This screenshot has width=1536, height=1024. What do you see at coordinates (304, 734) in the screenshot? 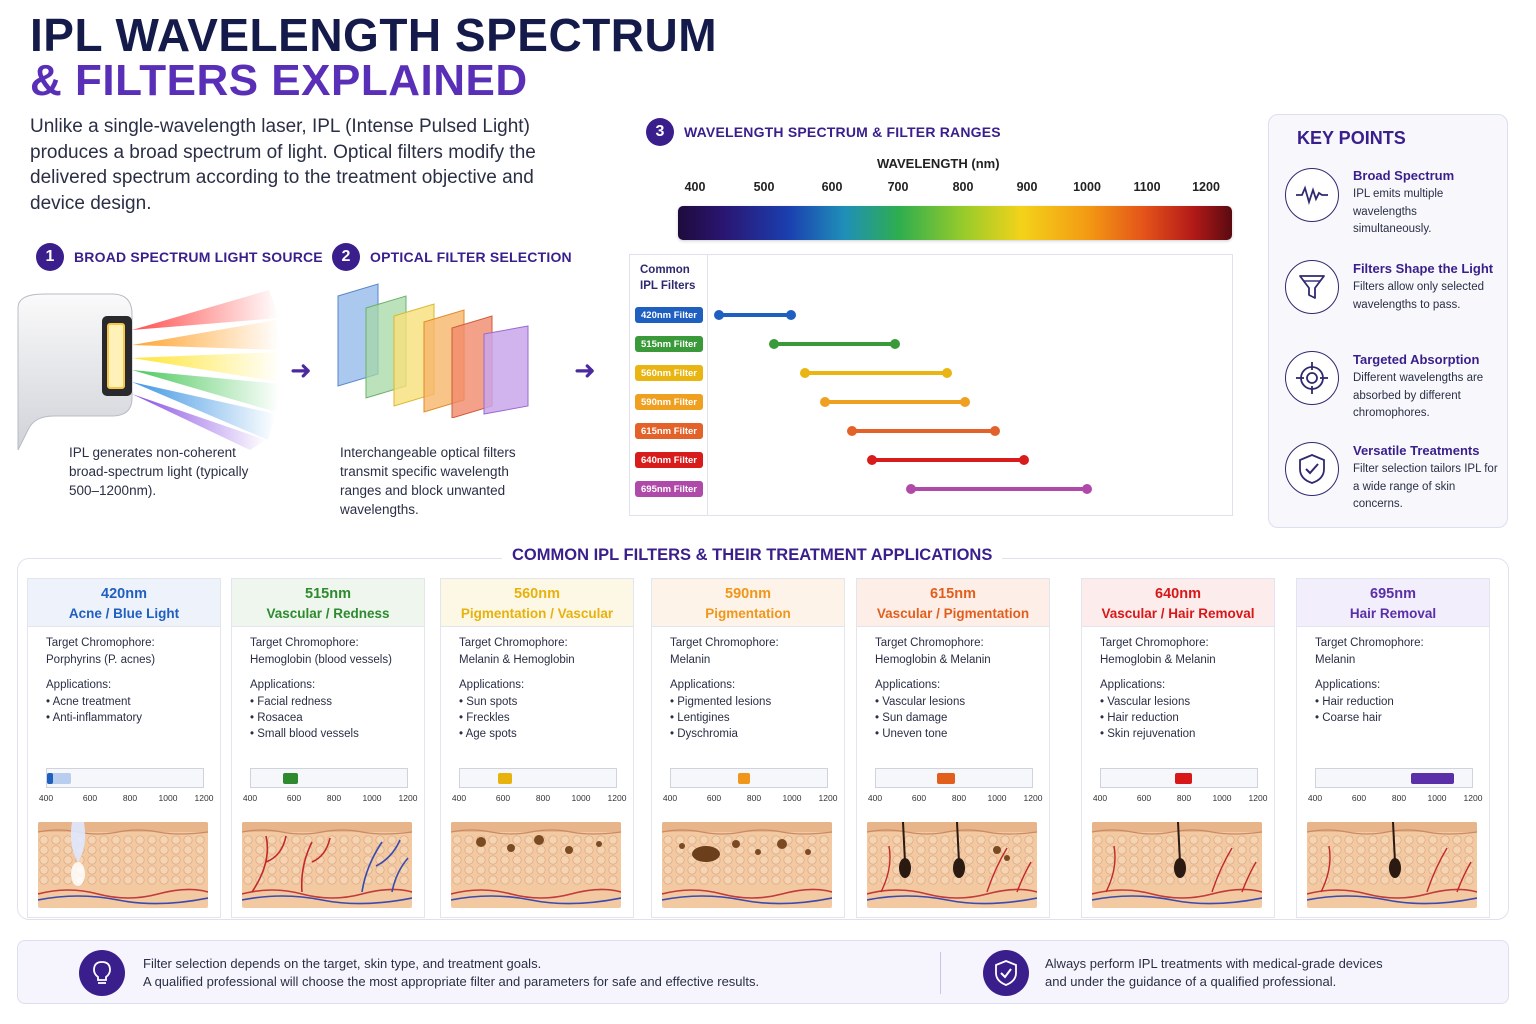
I see `application-item: • Small blood vessels` at bounding box center [304, 734].